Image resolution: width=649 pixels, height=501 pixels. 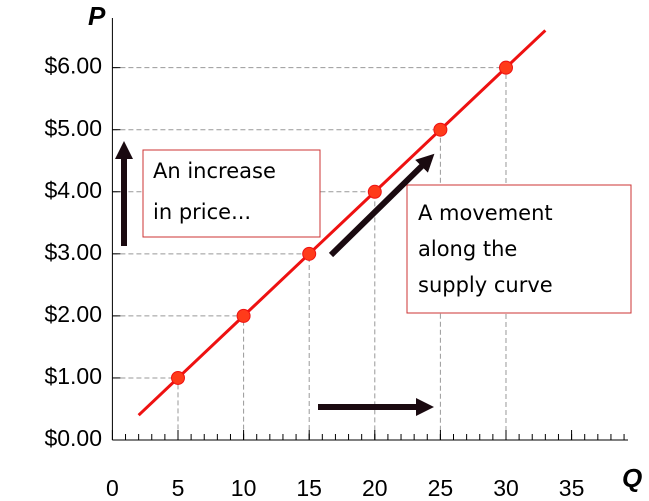 I want to click on y-axis-label: P, so click(x=97, y=16).